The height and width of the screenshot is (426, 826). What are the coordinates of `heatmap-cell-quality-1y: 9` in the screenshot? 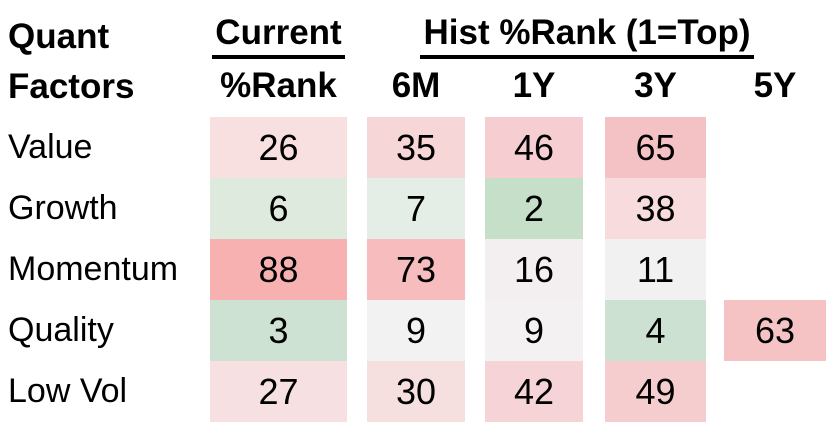 It's located at (534, 330).